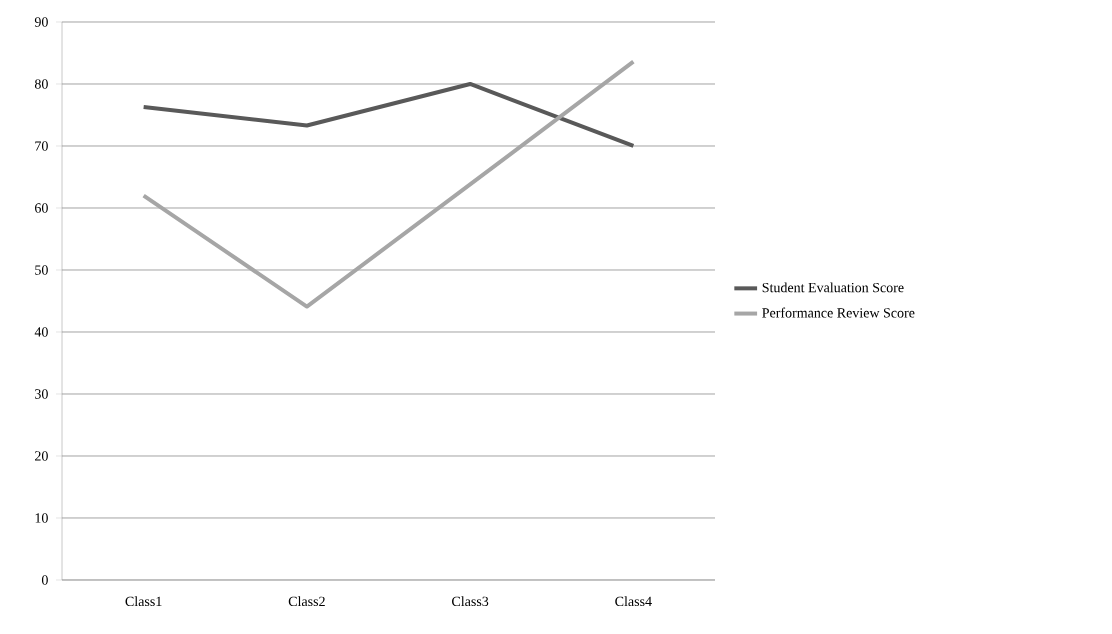  I want to click on legend-label: Performance Review Score, so click(838, 312).